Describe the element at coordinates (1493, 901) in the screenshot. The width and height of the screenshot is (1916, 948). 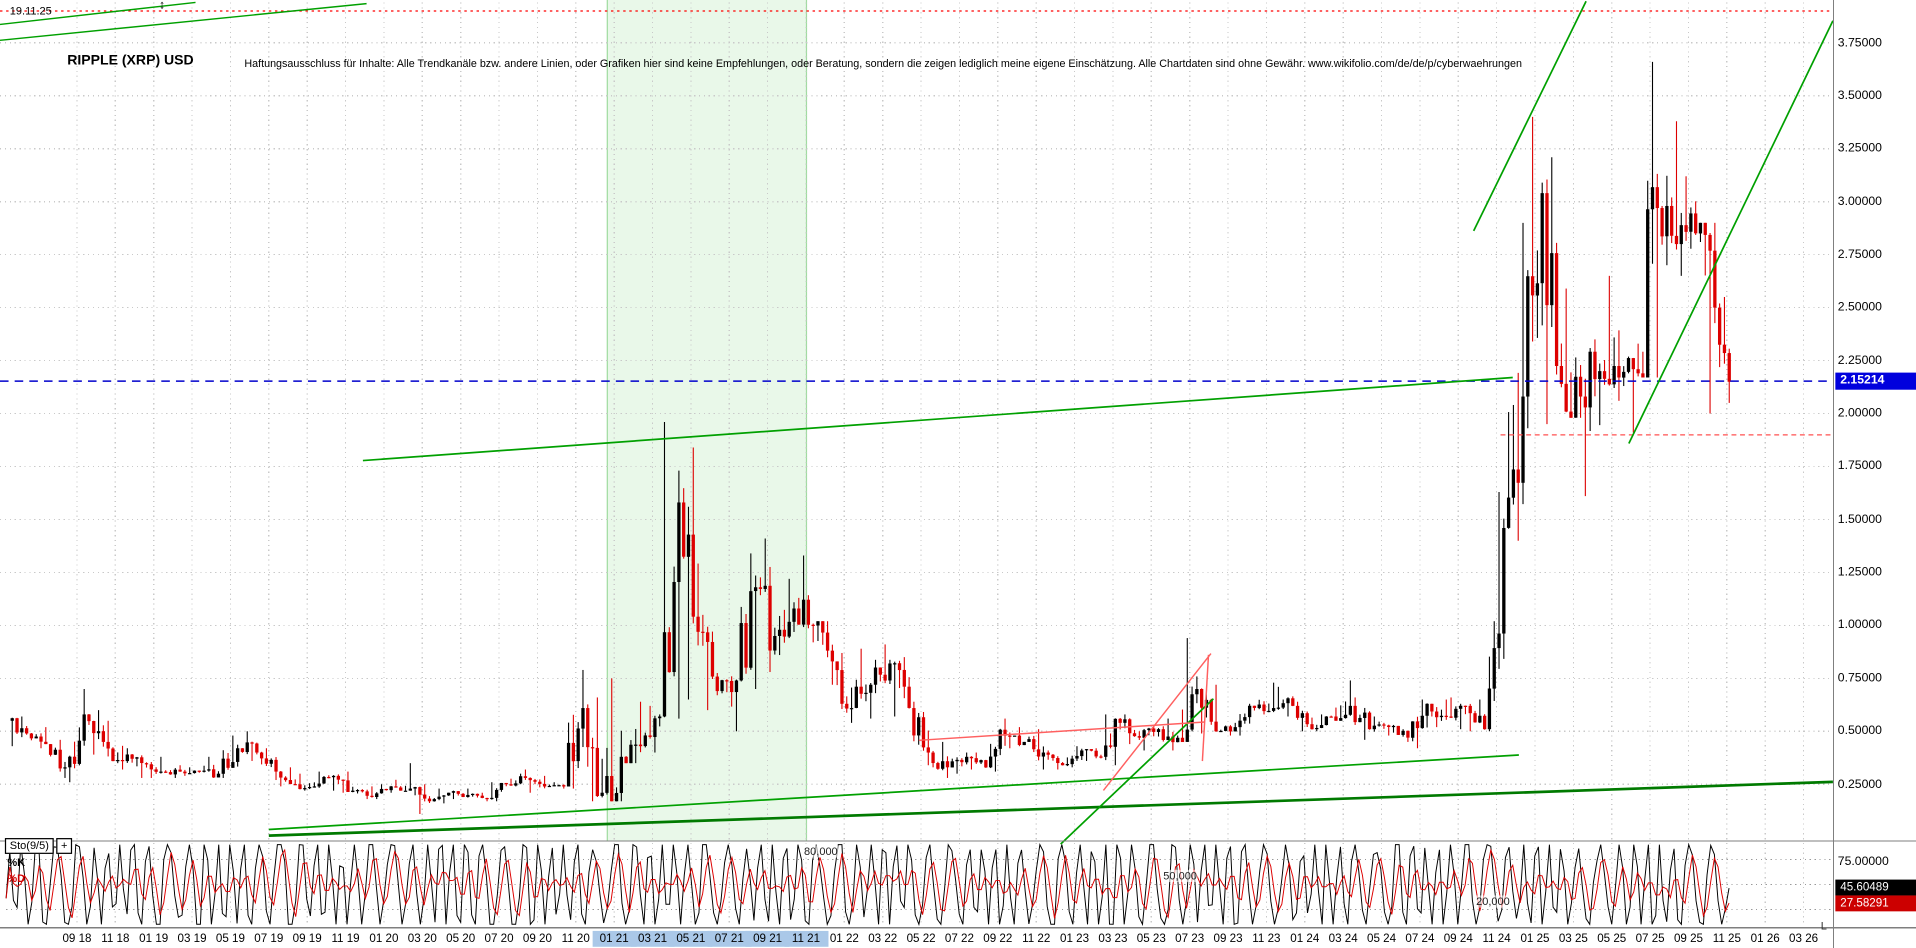
I see `stoch-level-20-label: 20,000` at that location.